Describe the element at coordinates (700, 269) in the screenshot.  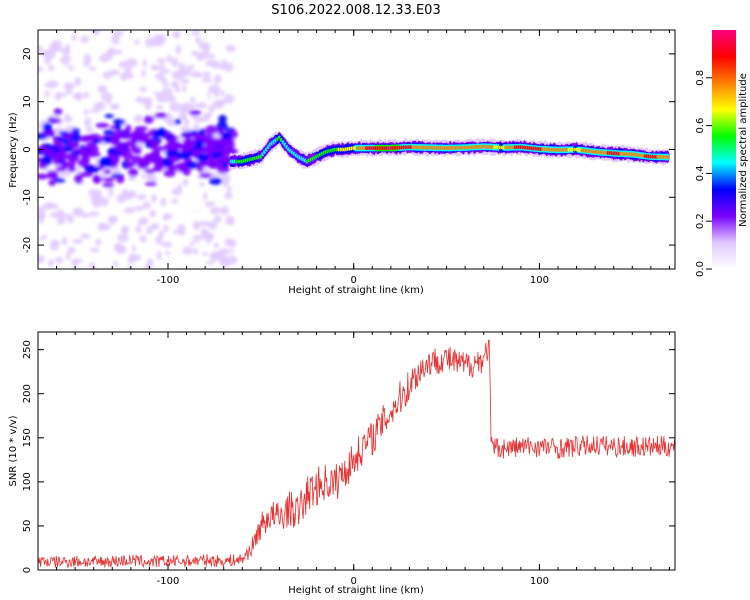
I see `colorbar-tick-label: 0.0` at that location.